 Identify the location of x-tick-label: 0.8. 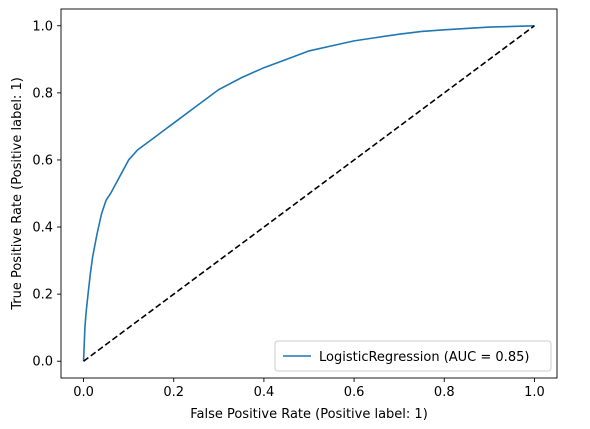
(444, 392).